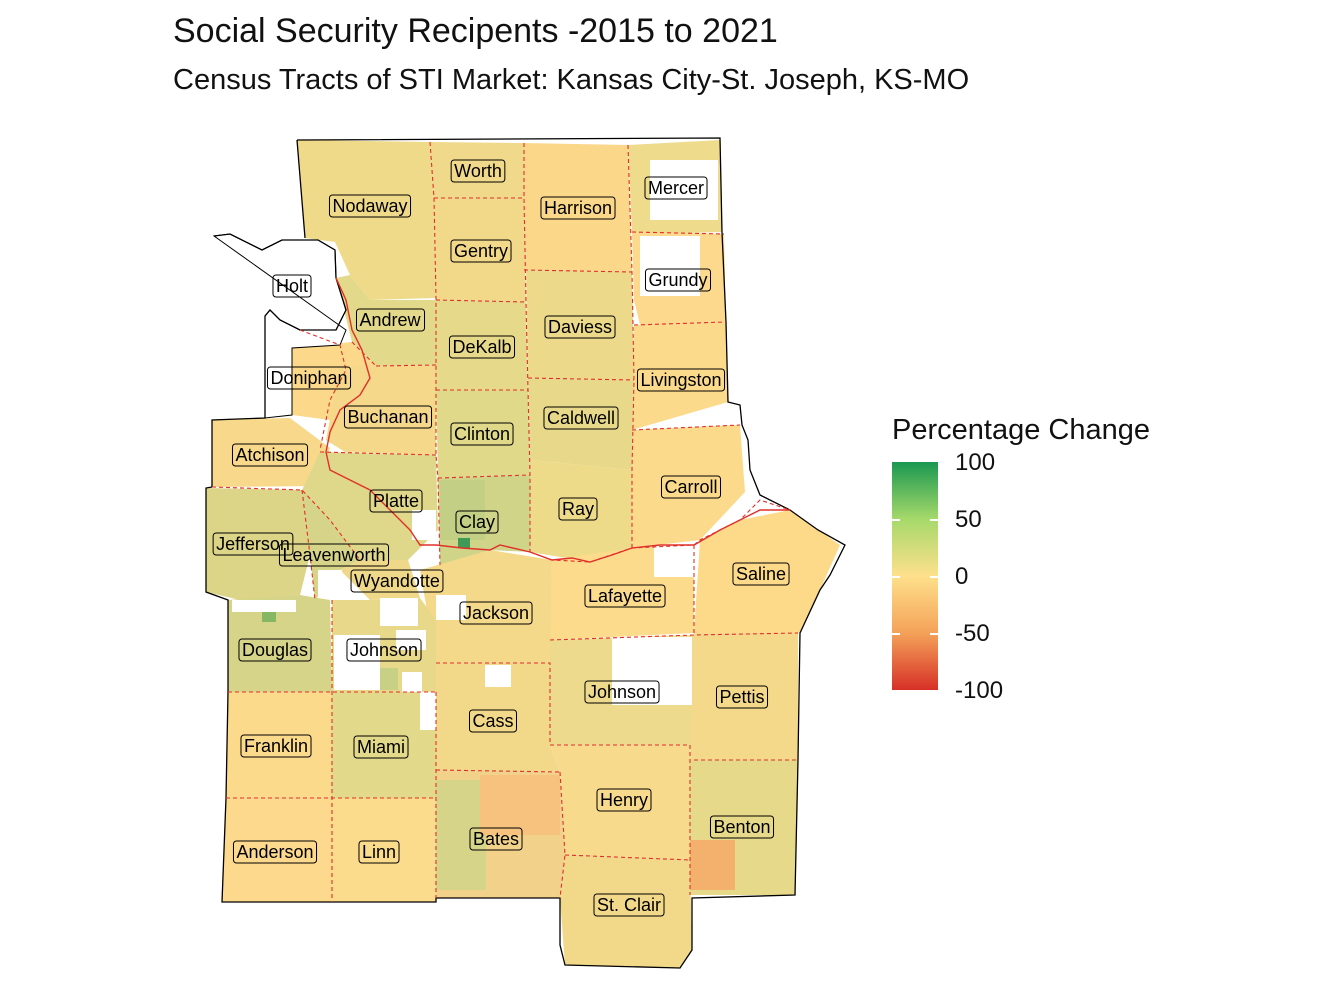 This screenshot has height=1008, width=1344. I want to click on county-shape-nodaway, so click(366, 220).